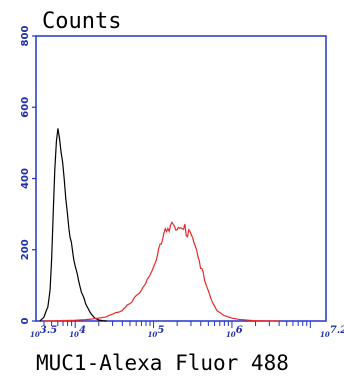 Image resolution: width=344 pixels, height=386 pixels. What do you see at coordinates (25, 107) in the screenshot?
I see `y-tick-label: 600` at bounding box center [25, 107].